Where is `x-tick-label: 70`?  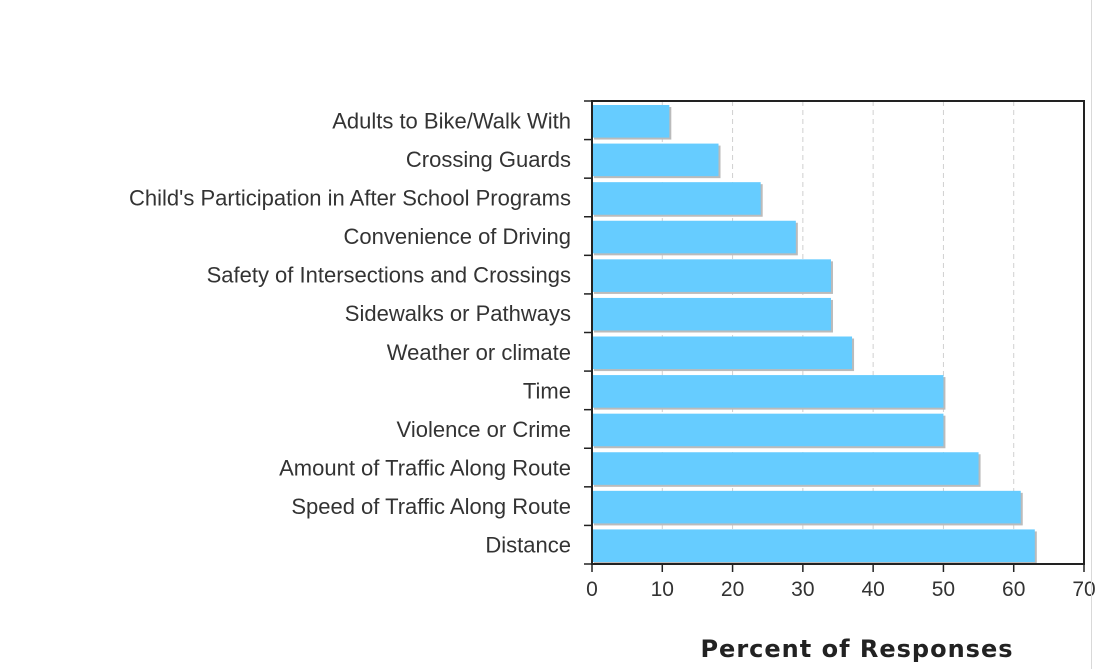
x-tick-label: 70 is located at coordinates (1083, 589).